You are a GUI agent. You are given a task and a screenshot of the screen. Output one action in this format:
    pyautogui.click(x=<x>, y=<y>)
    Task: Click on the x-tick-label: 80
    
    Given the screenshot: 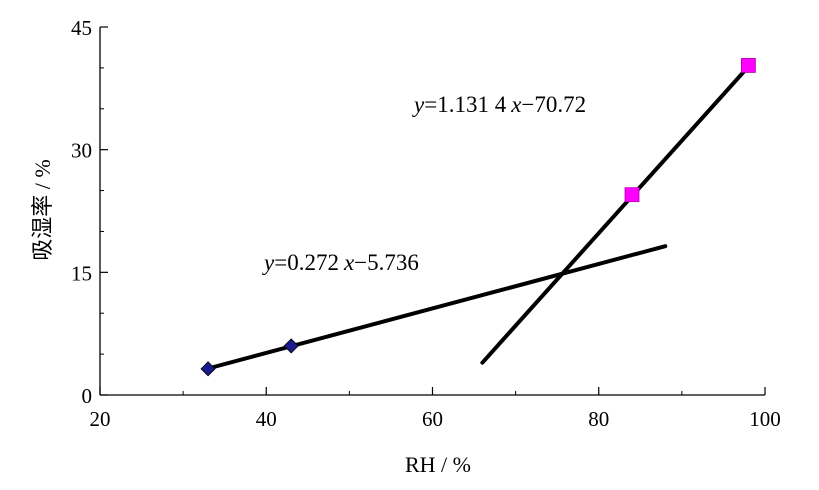 What is the action you would take?
    pyautogui.click(x=598, y=419)
    